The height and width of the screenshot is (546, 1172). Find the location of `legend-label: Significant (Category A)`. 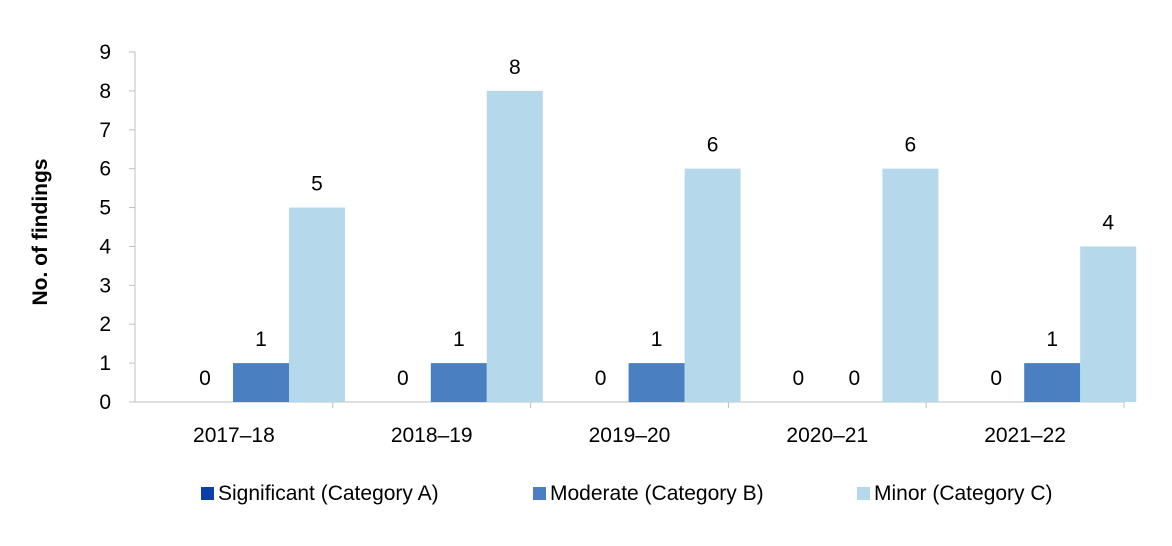

legend-label: Significant (Category A) is located at coordinates (328, 493).